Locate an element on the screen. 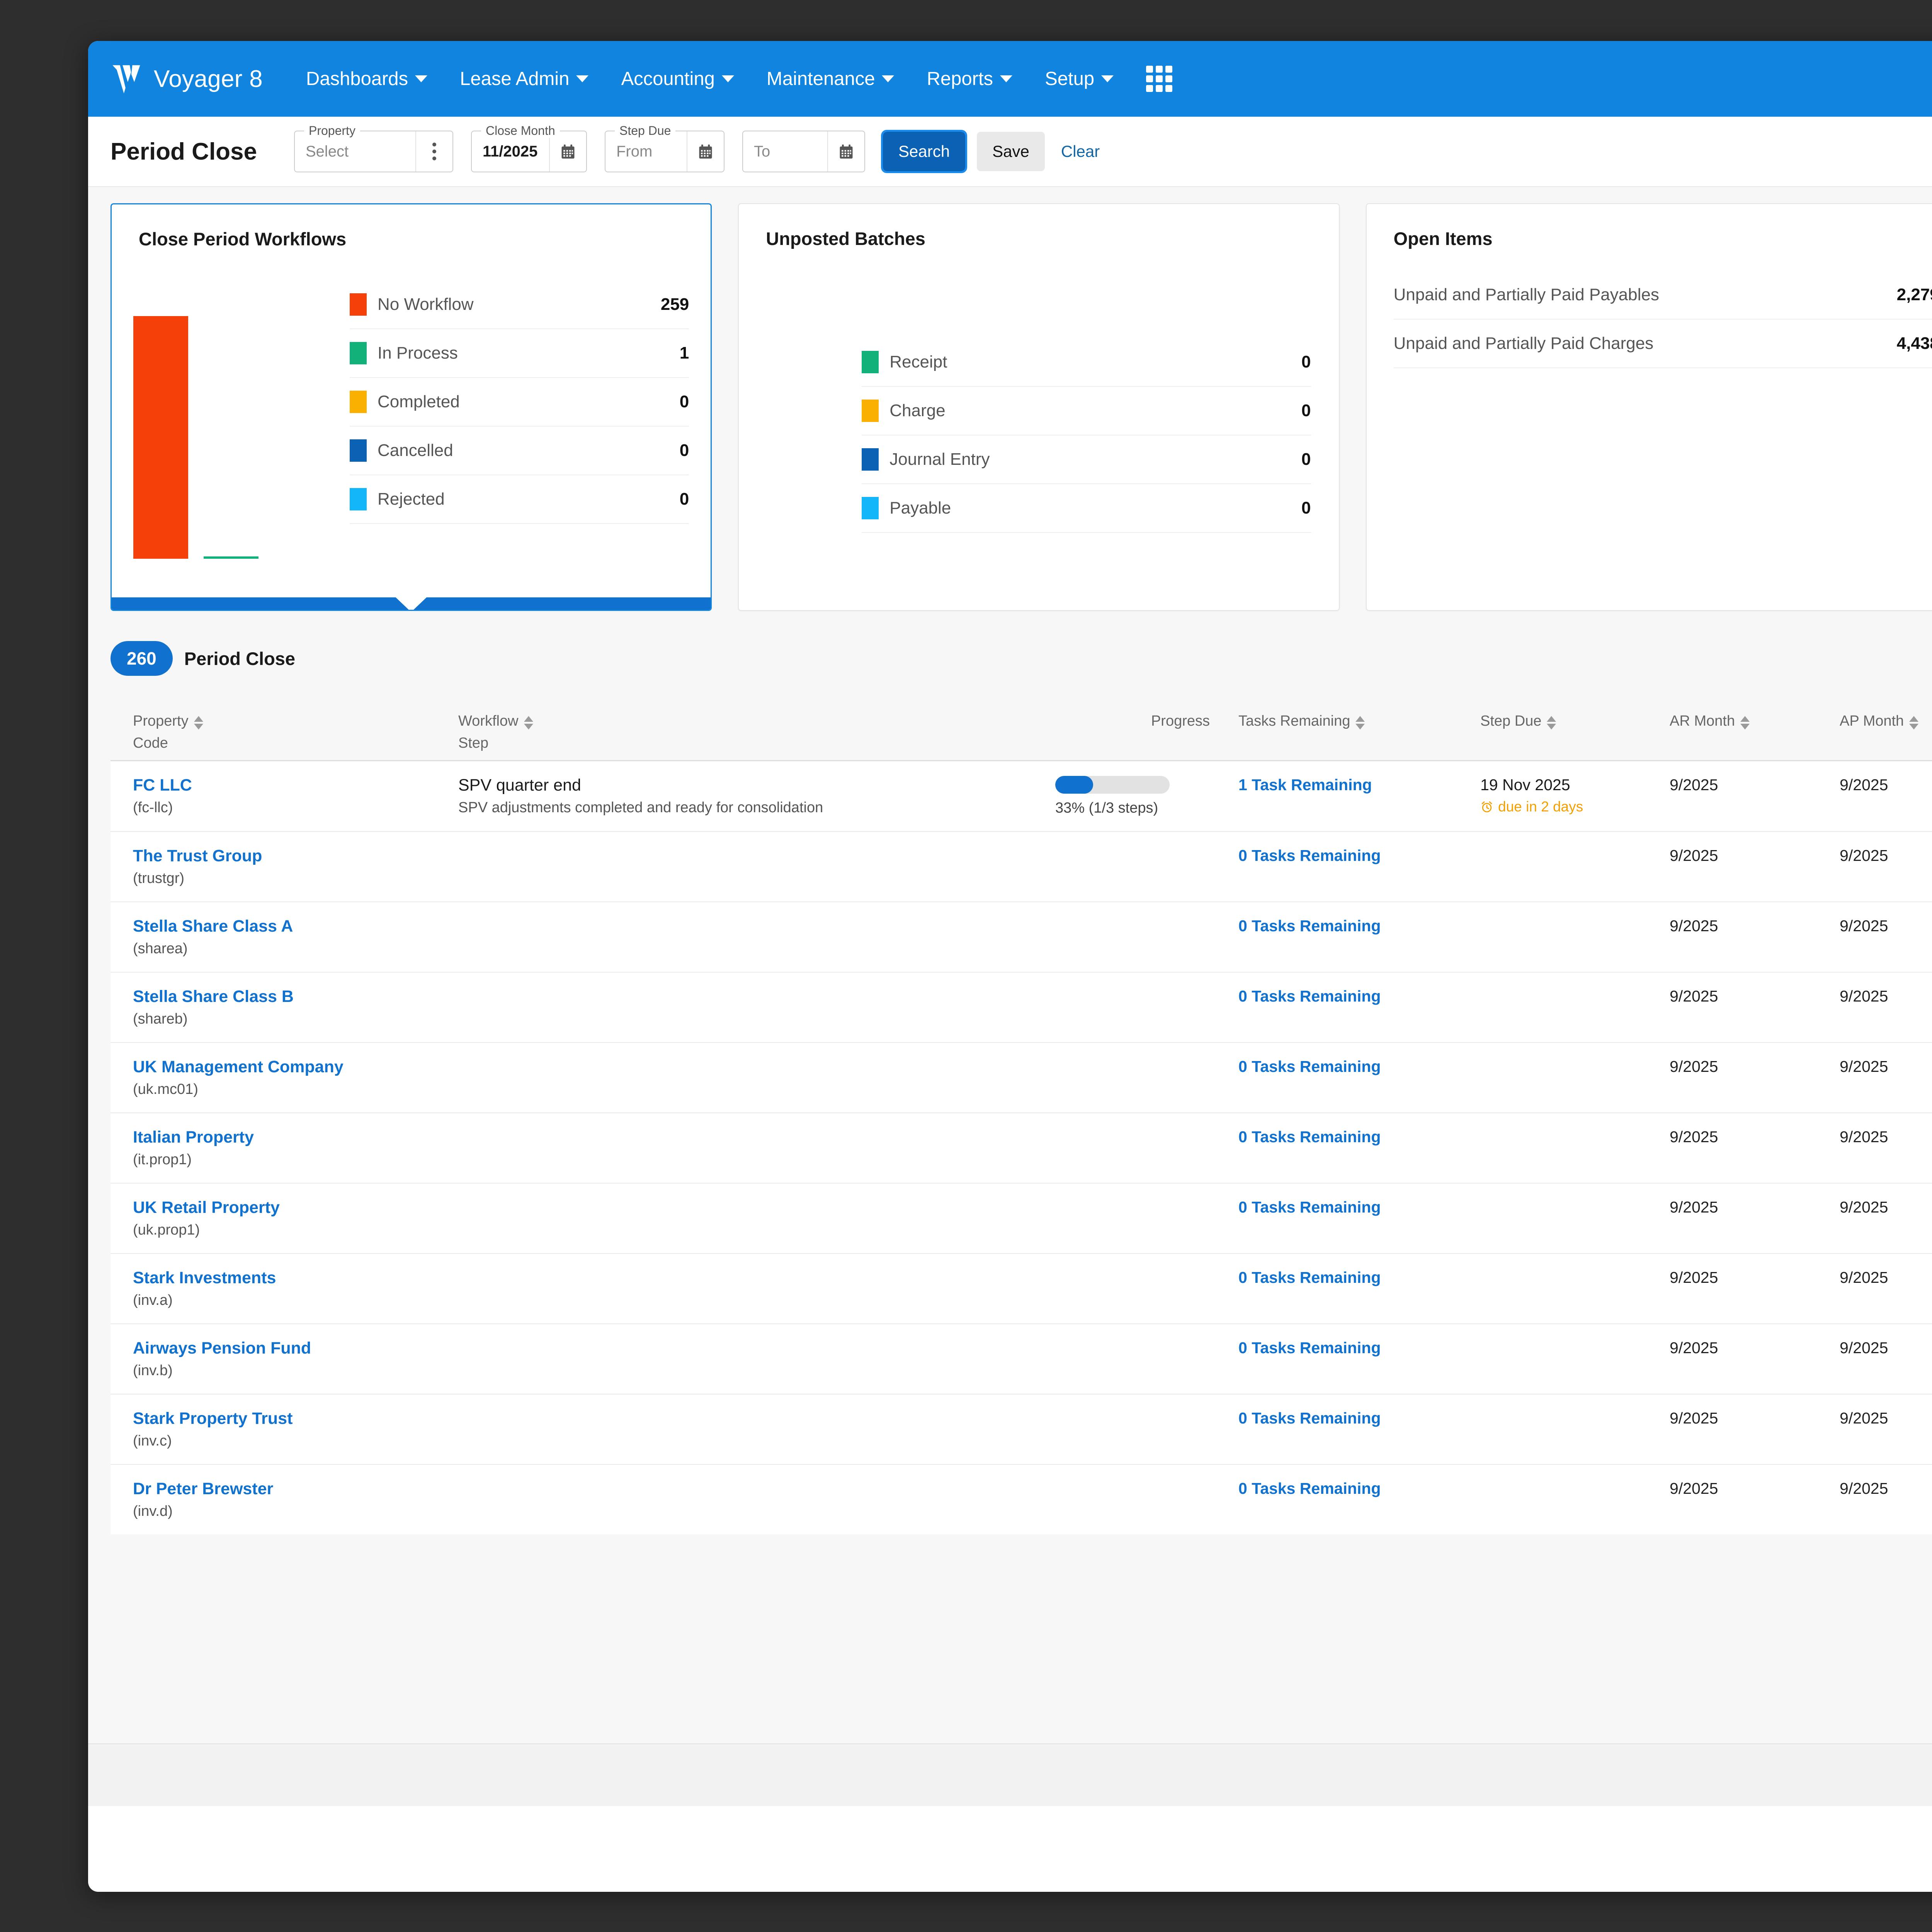 This screenshot has height=1932, width=1932. legend-item: Charge 0 is located at coordinates (1086, 411).